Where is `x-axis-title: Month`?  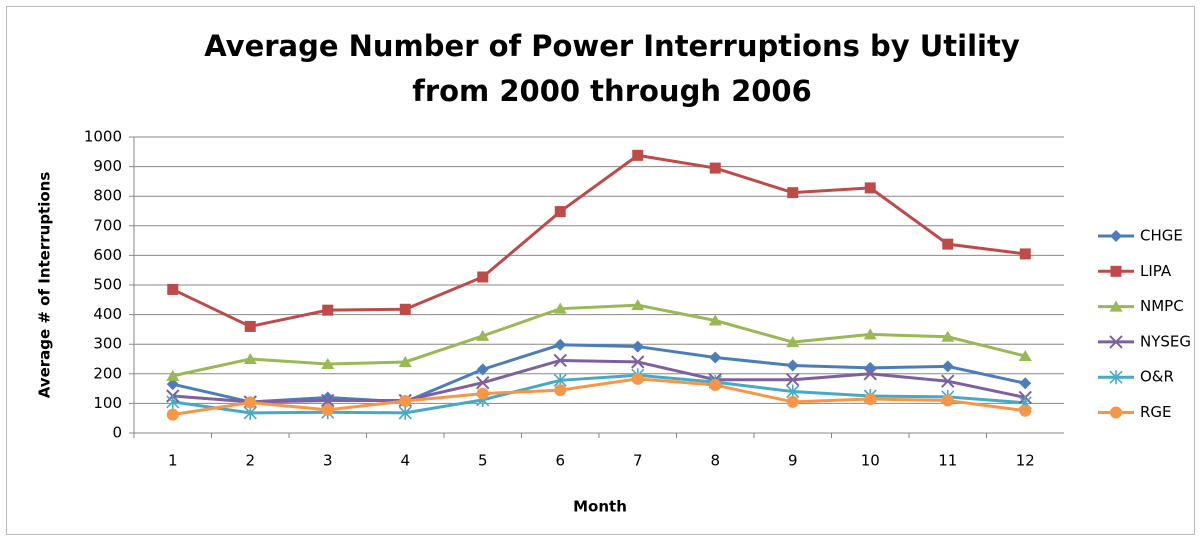
x-axis-title: Month is located at coordinates (600, 507).